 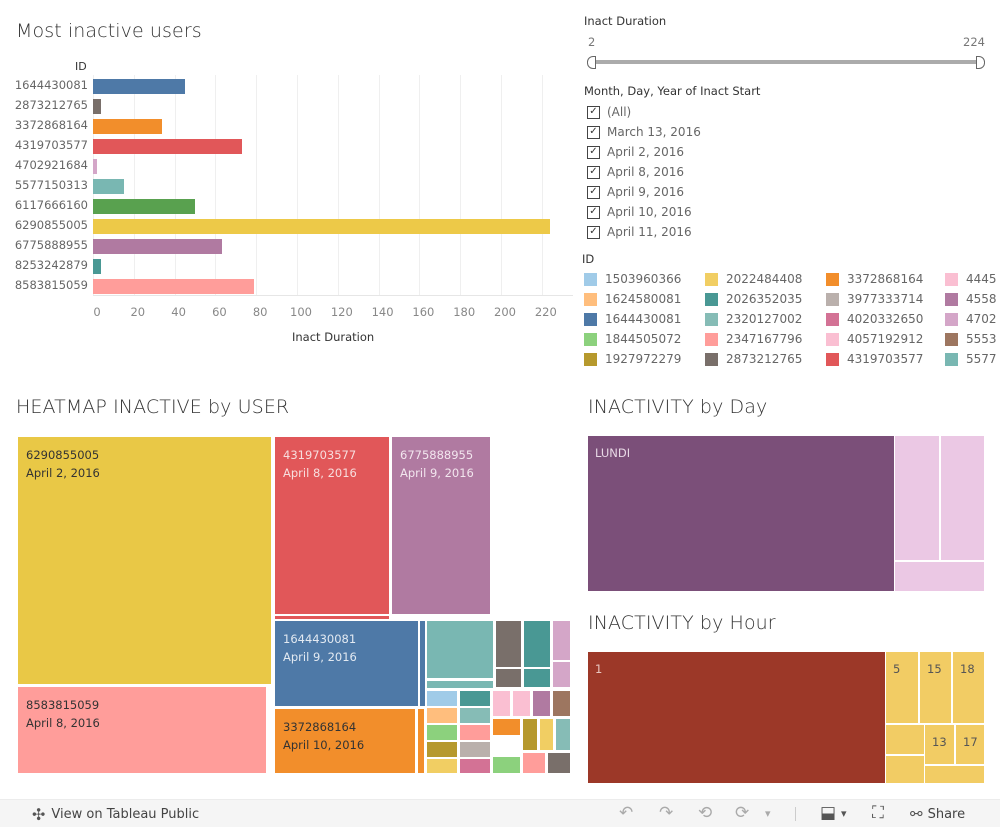 What do you see at coordinates (753, 279) in the screenshot?
I see `legend-item: 2022484408` at bounding box center [753, 279].